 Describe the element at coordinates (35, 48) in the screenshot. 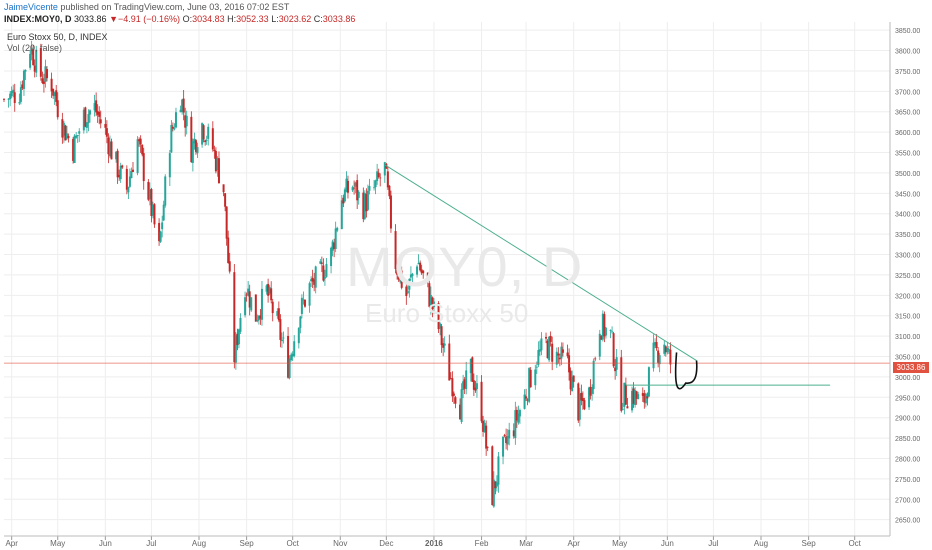

I see `volume-indicator: Vol (20, false)` at that location.